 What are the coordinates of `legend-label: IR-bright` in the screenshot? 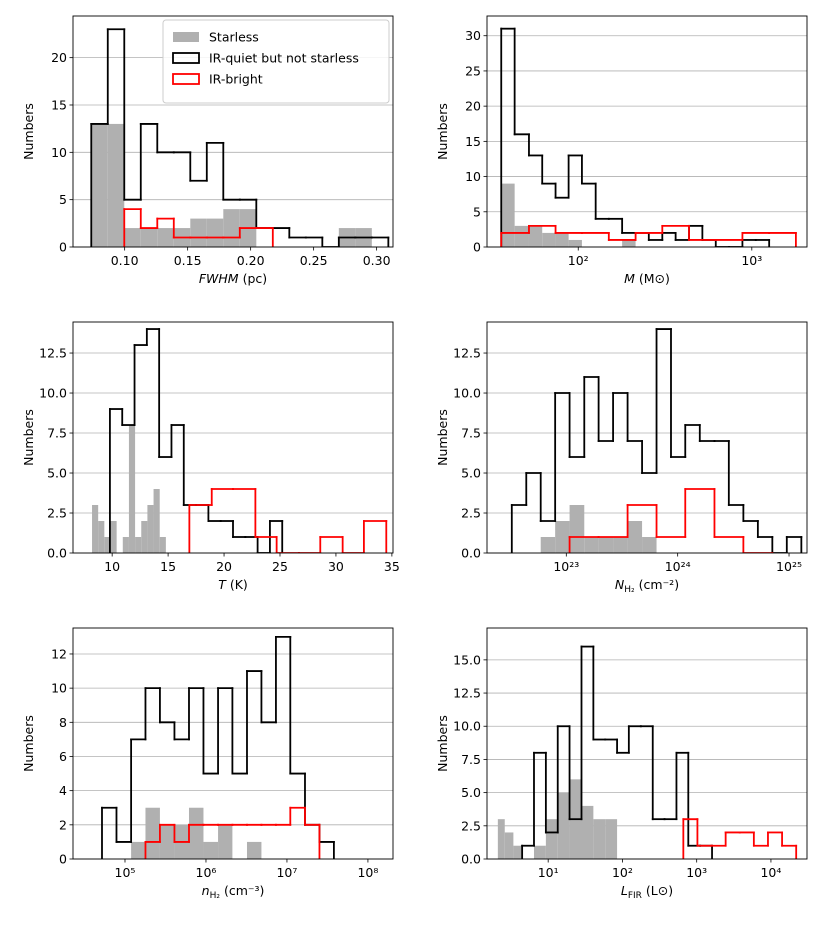 It's located at (236, 79).